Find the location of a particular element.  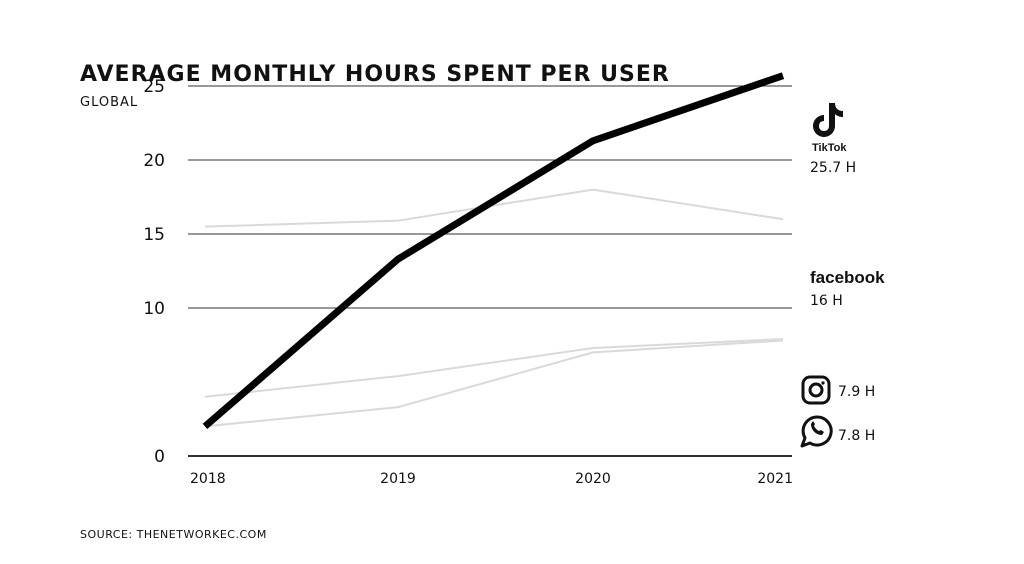

facebook-brand-label: facebook is located at coordinates (847, 277).